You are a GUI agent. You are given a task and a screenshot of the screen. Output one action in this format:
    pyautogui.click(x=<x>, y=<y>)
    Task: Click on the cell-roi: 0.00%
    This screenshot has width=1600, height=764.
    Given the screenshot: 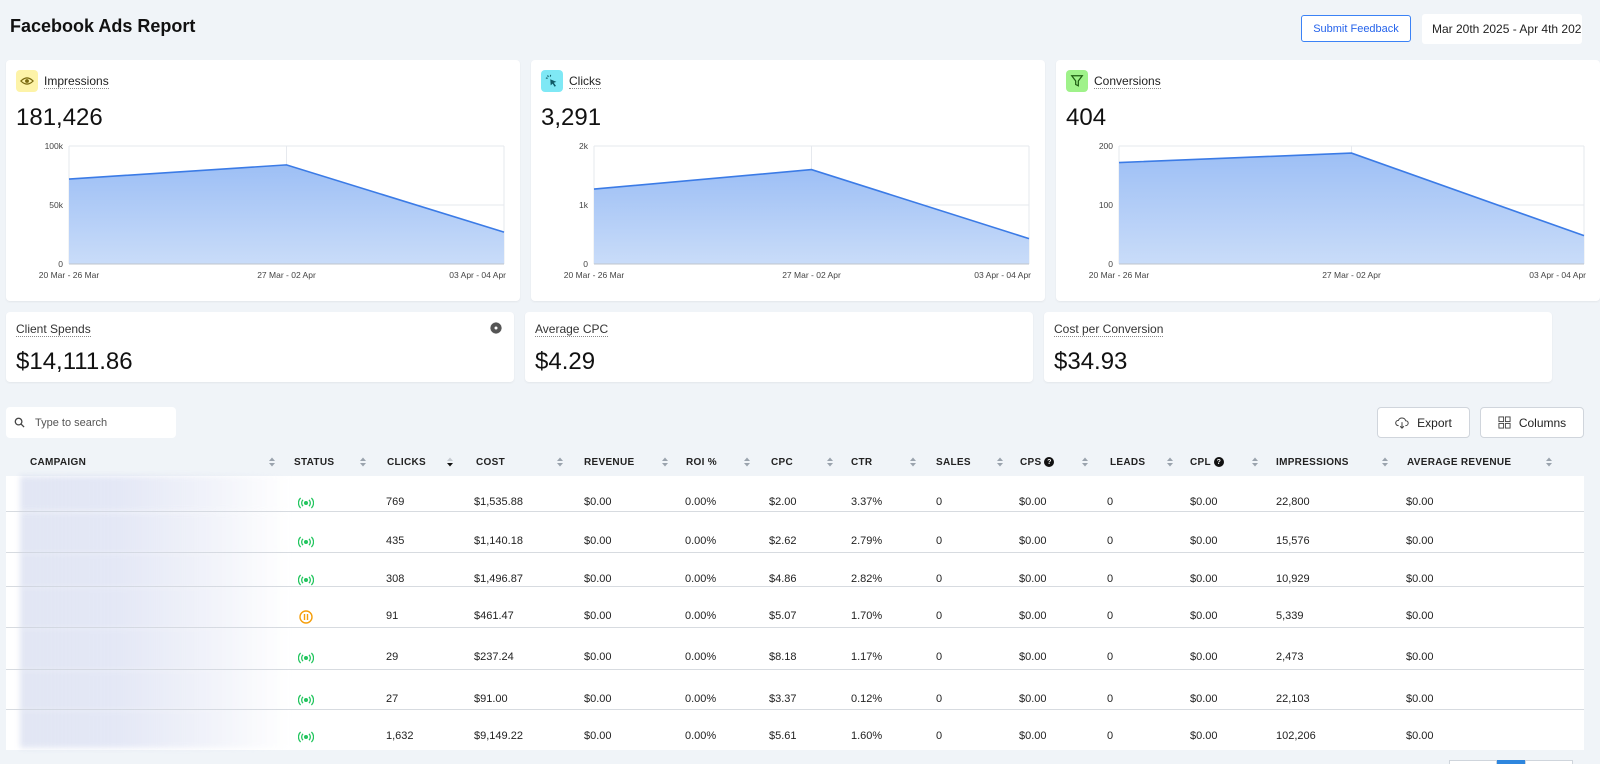 What is the action you would take?
    pyautogui.click(x=701, y=541)
    